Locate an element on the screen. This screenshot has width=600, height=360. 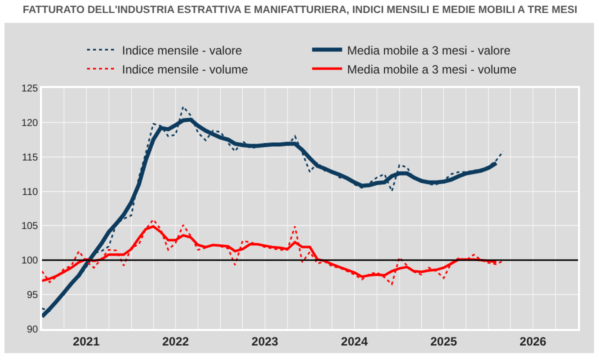
x-tick-label: 2025 is located at coordinates (444, 341).